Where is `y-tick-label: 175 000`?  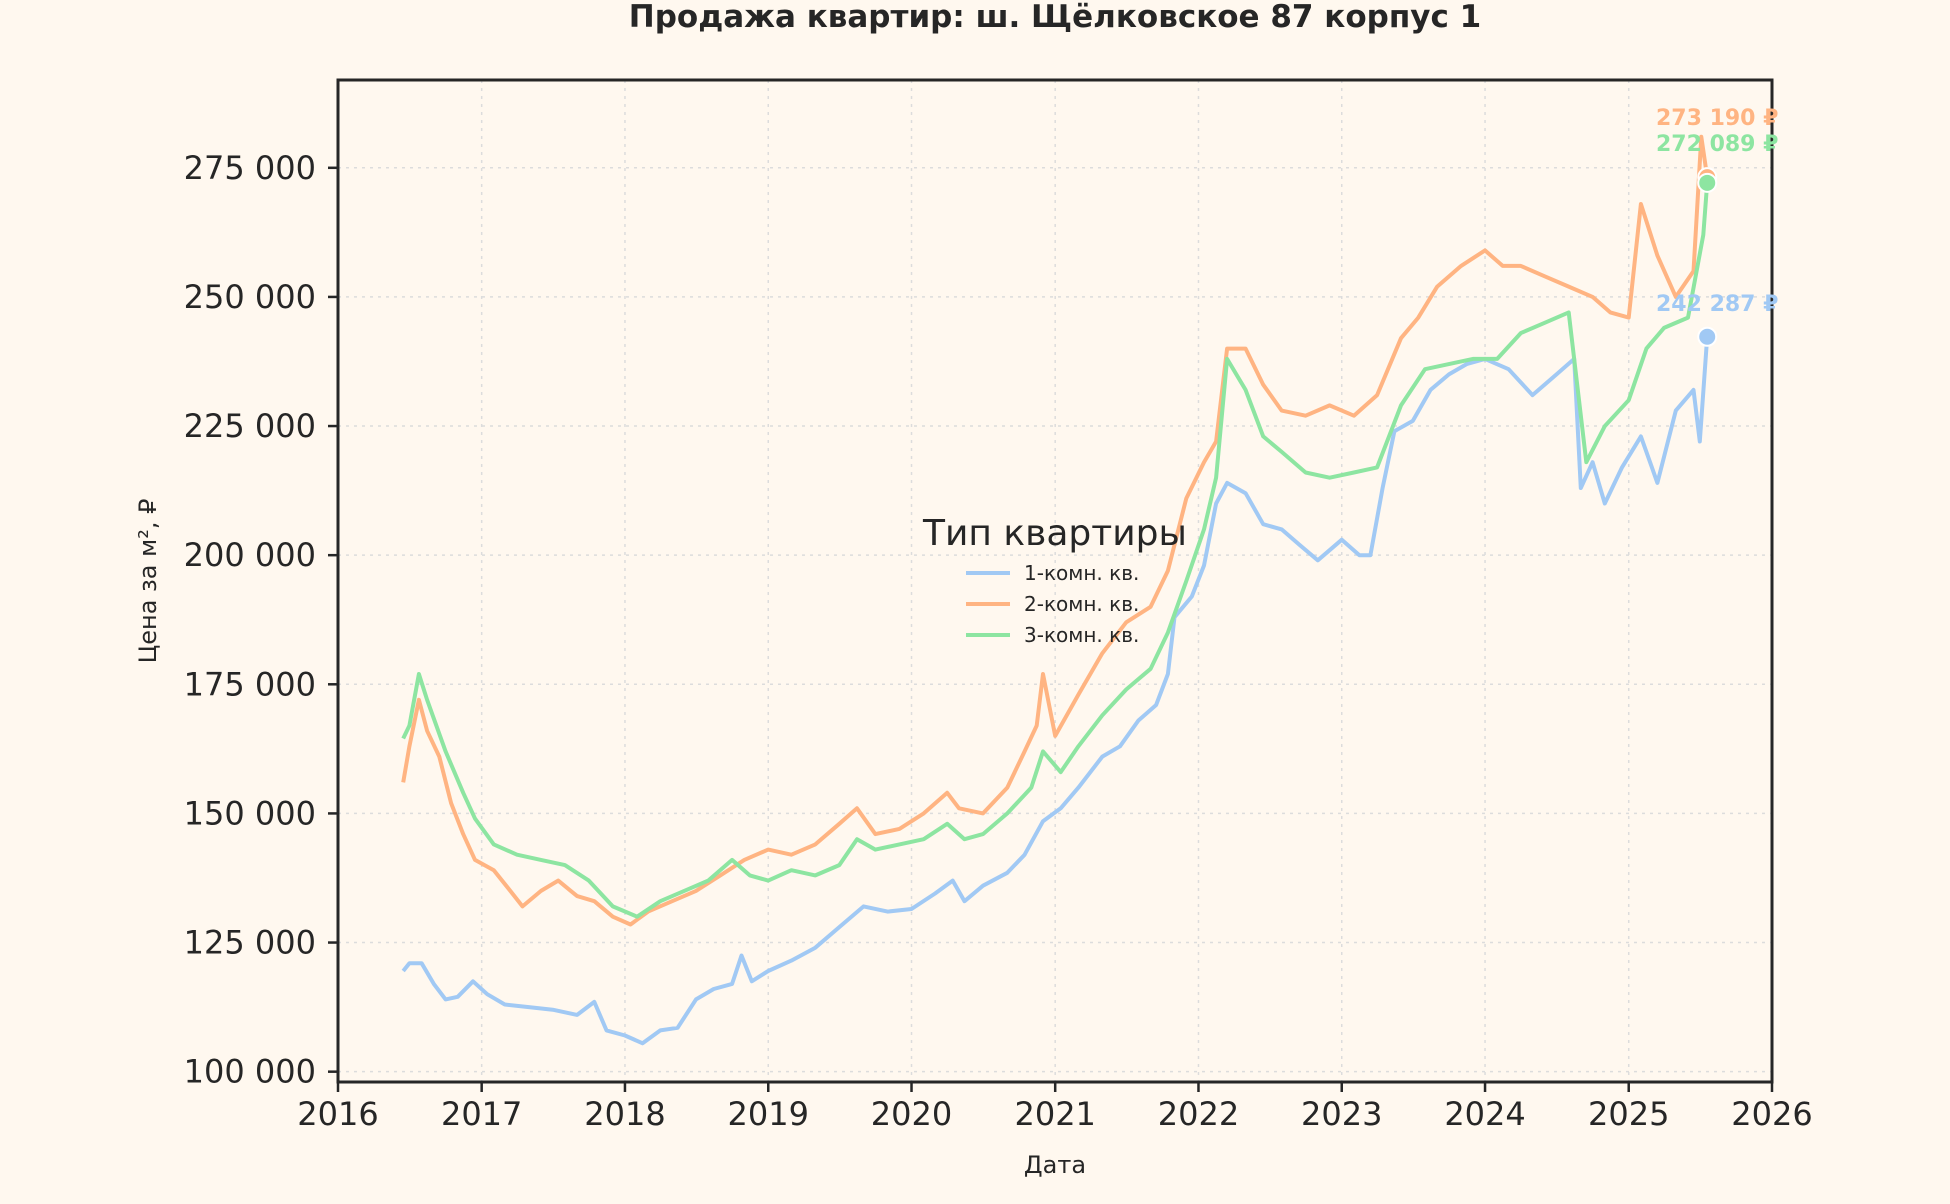 y-tick-label: 175 000 is located at coordinates (250, 684).